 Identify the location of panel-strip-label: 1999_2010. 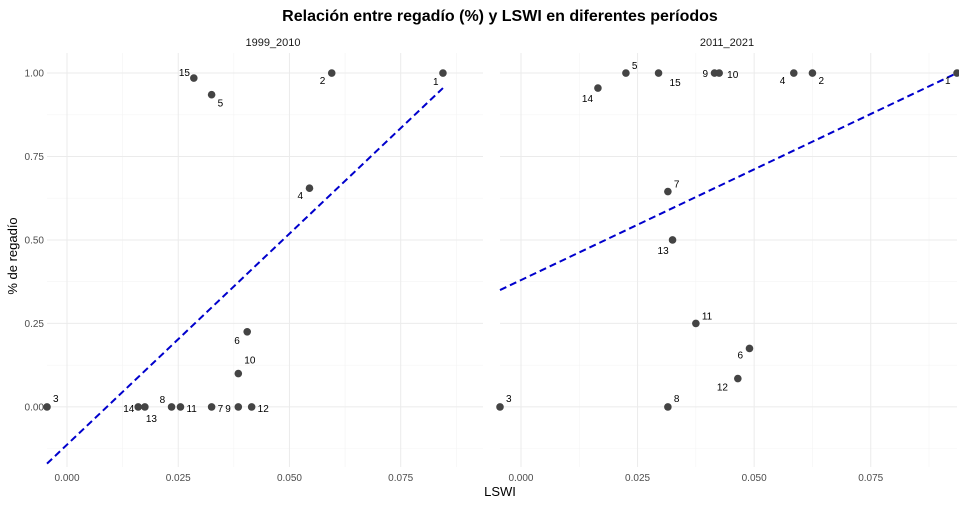
(272, 43).